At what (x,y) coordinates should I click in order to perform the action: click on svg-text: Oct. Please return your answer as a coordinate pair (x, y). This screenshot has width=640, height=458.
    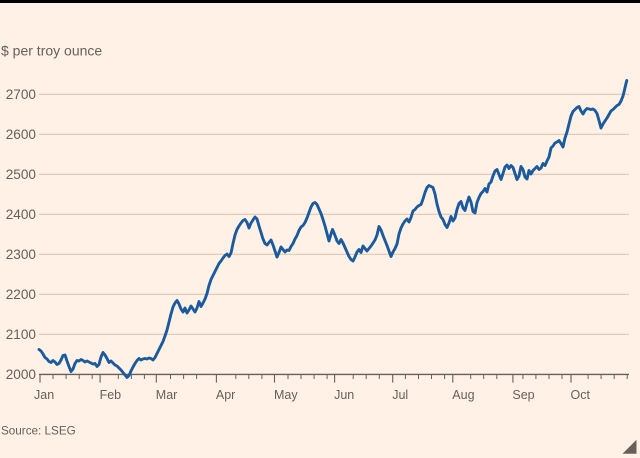
    Looking at the image, I should click on (581, 395).